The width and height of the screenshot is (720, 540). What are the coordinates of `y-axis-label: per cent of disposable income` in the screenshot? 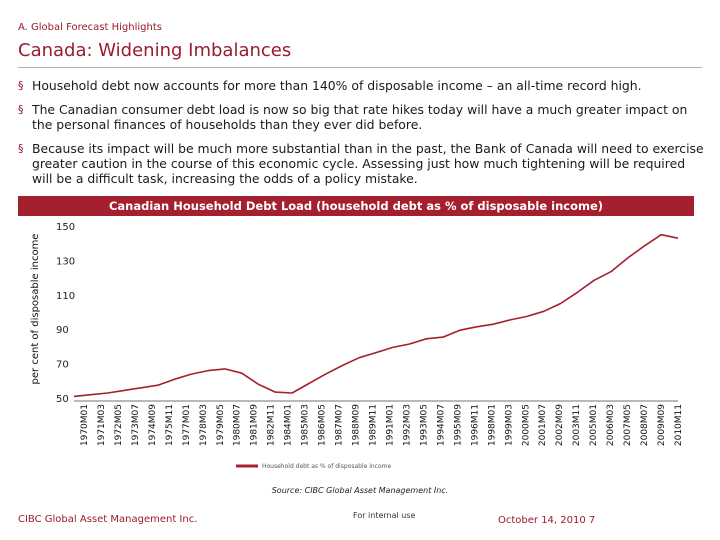 It's located at (35, 309).